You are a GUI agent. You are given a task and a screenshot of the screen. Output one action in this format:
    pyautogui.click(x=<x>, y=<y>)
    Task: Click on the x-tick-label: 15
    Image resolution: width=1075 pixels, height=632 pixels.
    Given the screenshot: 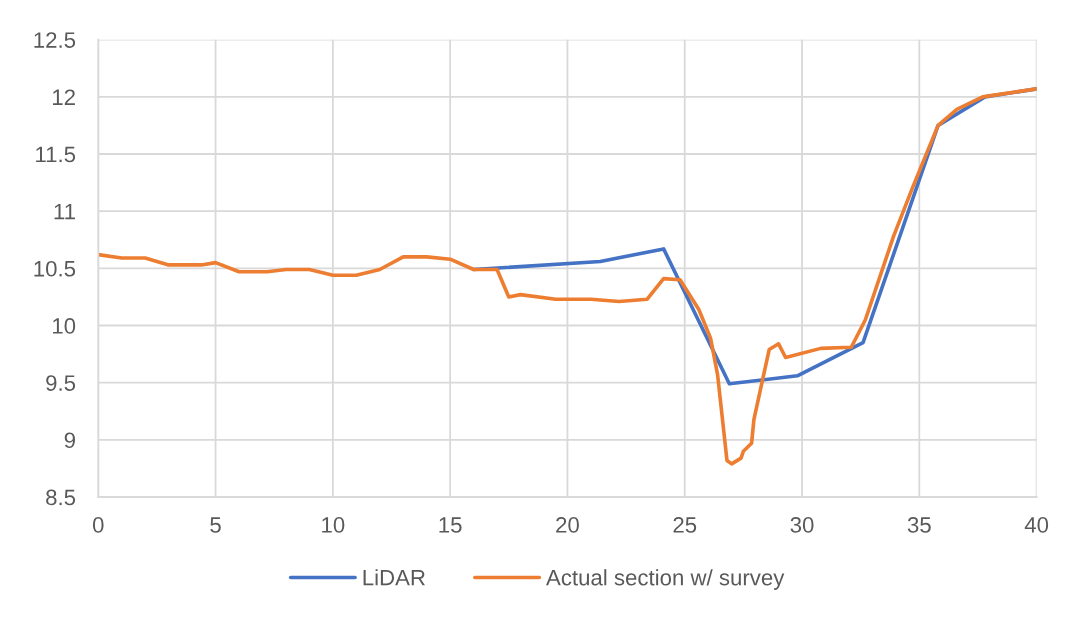 What is the action you would take?
    pyautogui.click(x=450, y=525)
    